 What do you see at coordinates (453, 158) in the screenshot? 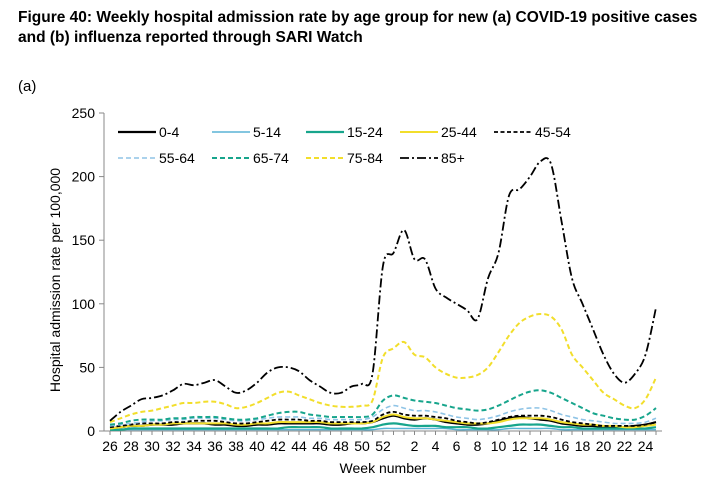
I see `legend-label-85+: 85+` at bounding box center [453, 158].